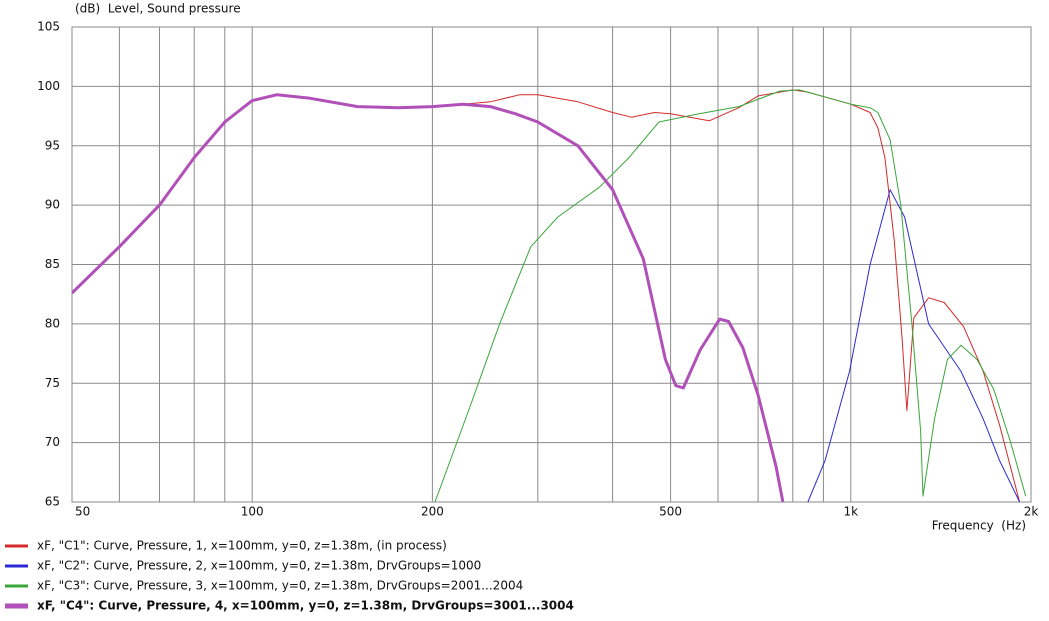 Image resolution: width=1049 pixels, height=621 pixels. Describe the element at coordinates (1031, 512) in the screenshot. I see `x-tick-label: 2k` at that location.